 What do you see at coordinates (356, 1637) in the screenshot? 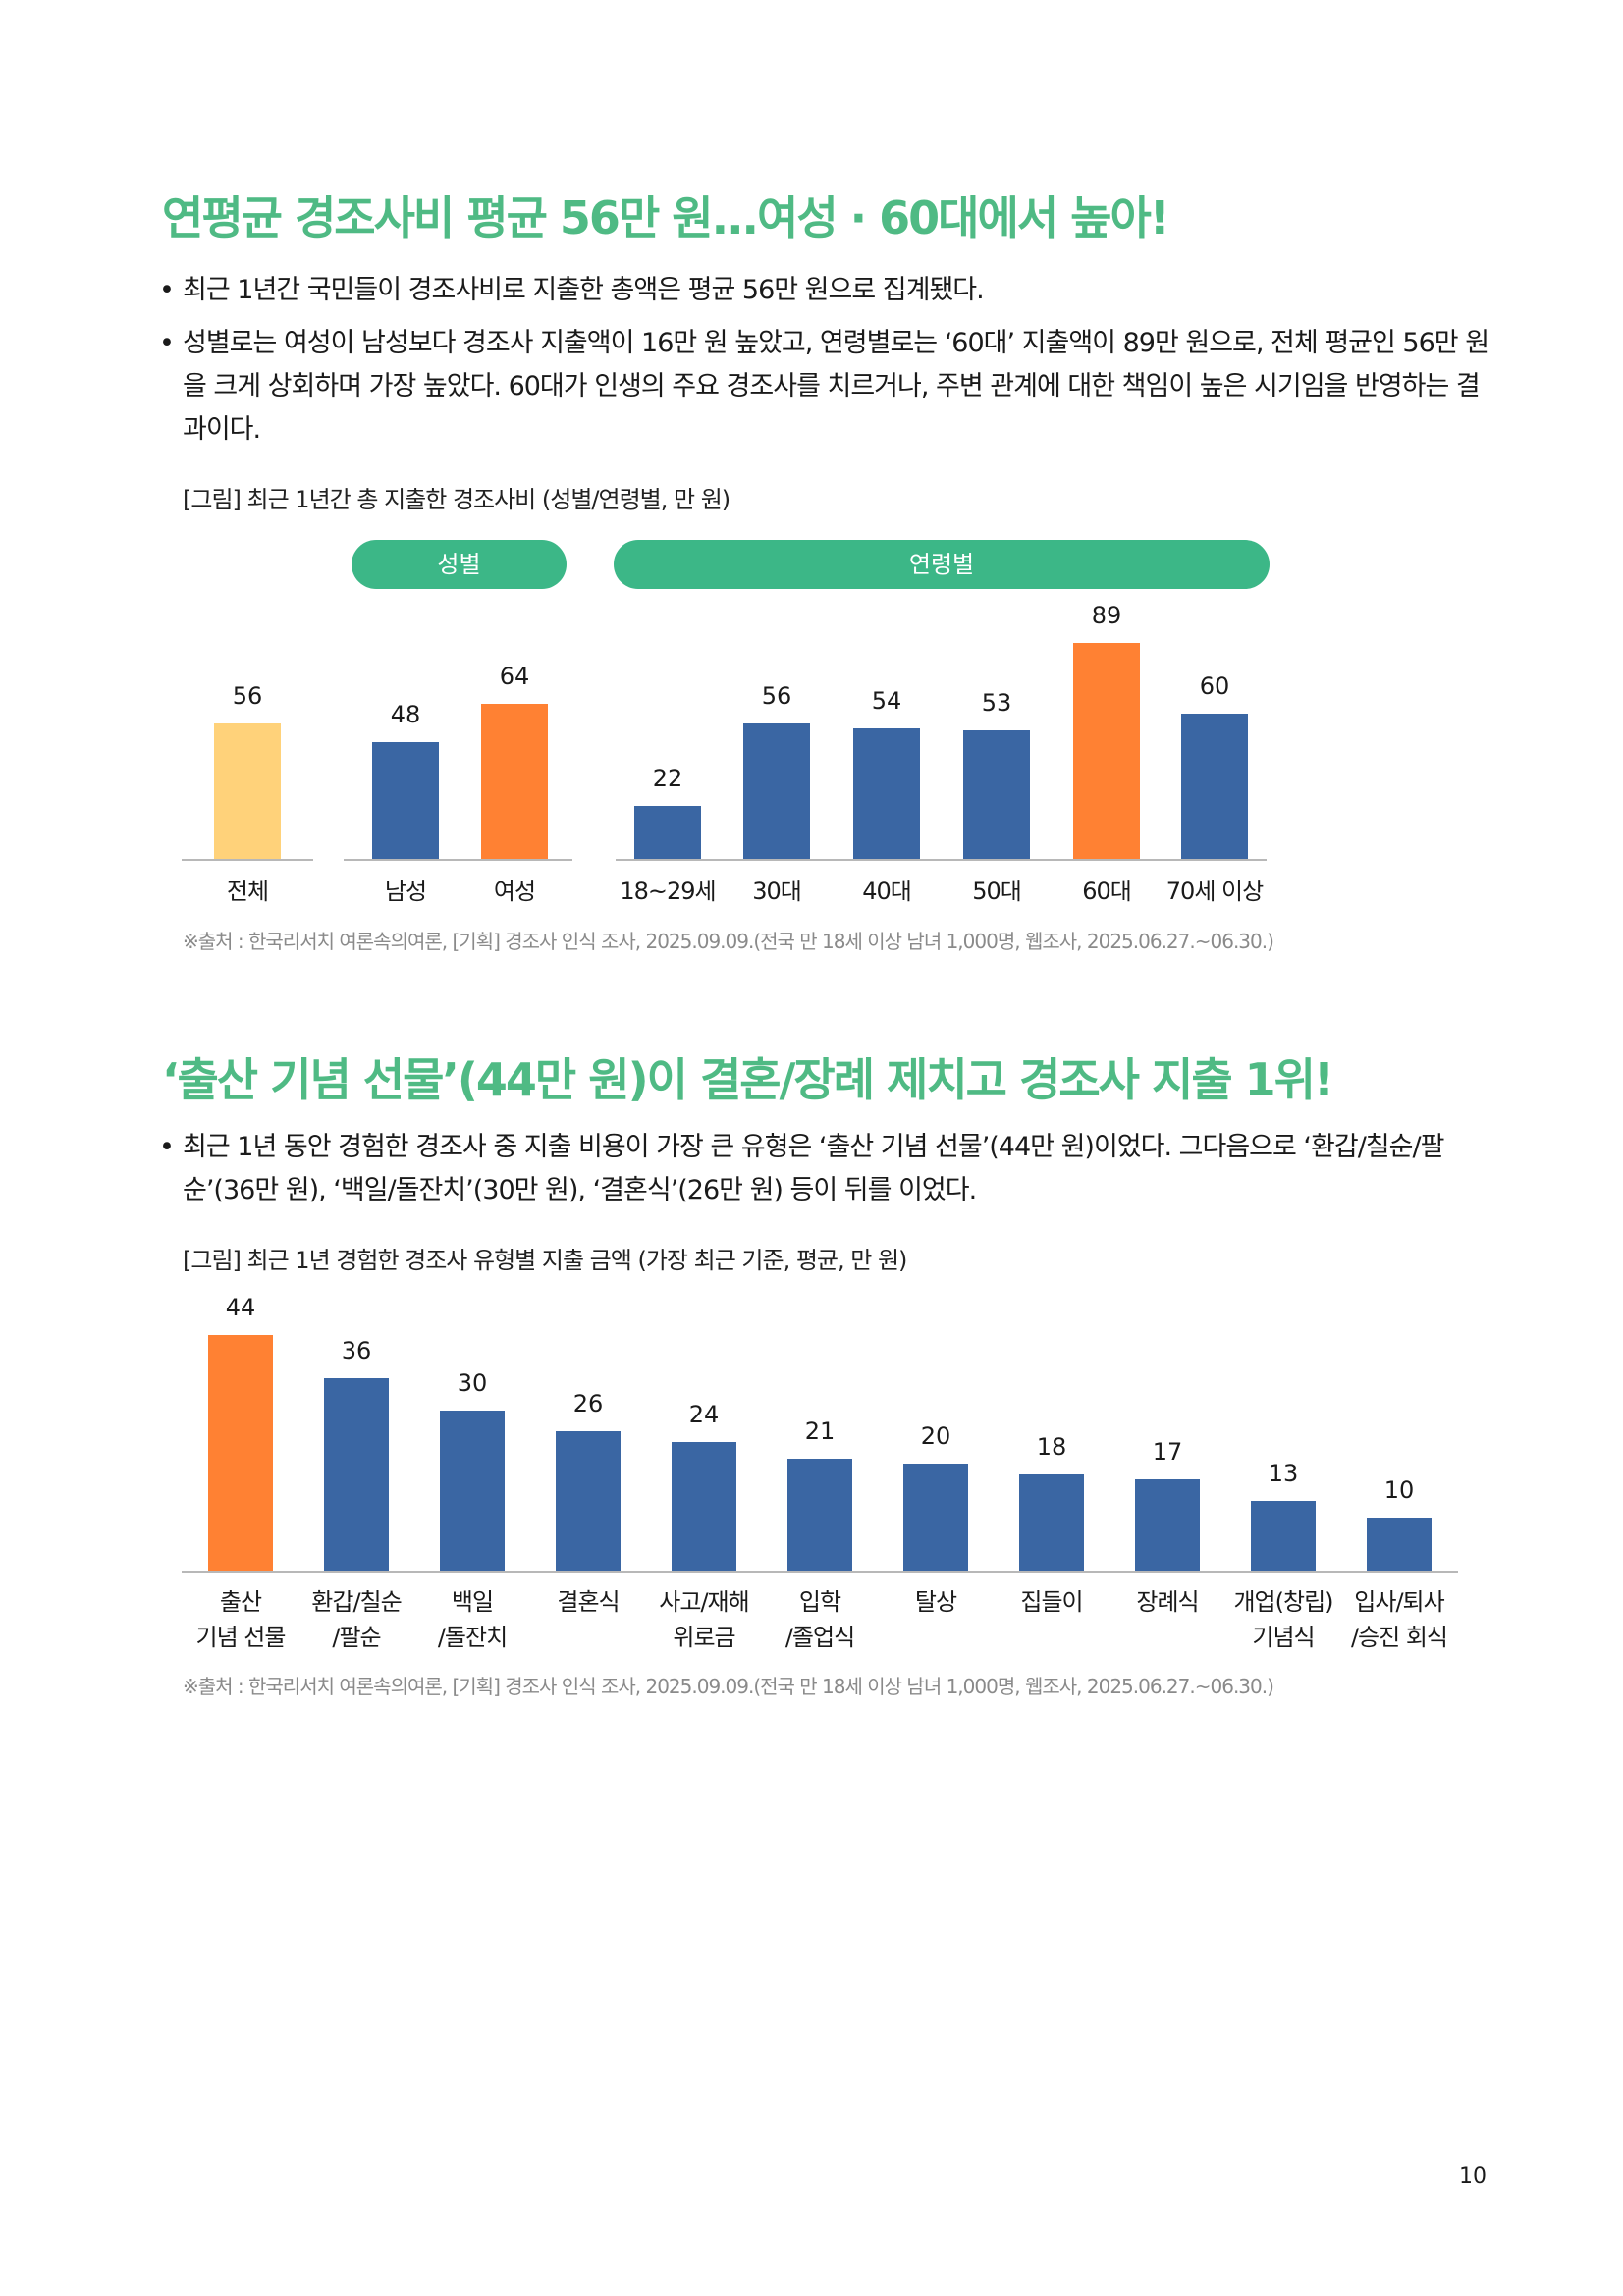
I see `category-label: /팔순` at bounding box center [356, 1637].